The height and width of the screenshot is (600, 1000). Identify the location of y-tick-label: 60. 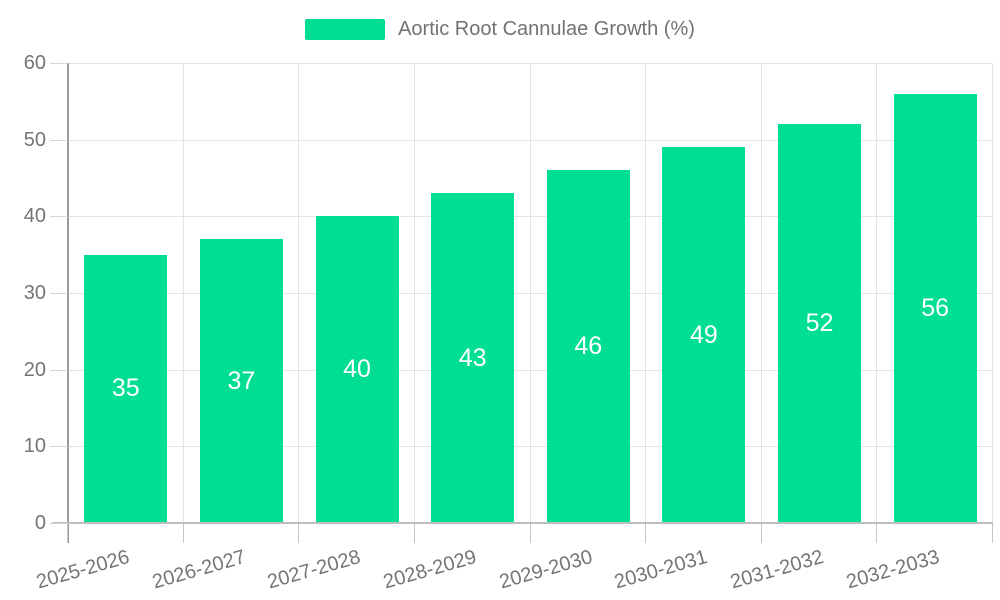
(34, 63).